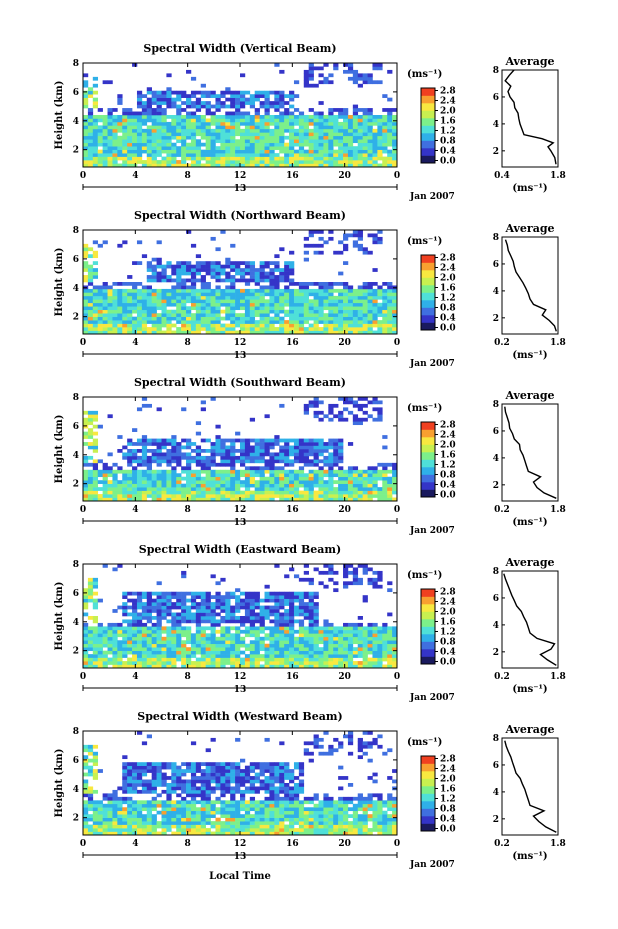 The width and height of the screenshot is (618, 929). I want to click on colorbar-unit: (ms⁻¹), so click(424, 408).